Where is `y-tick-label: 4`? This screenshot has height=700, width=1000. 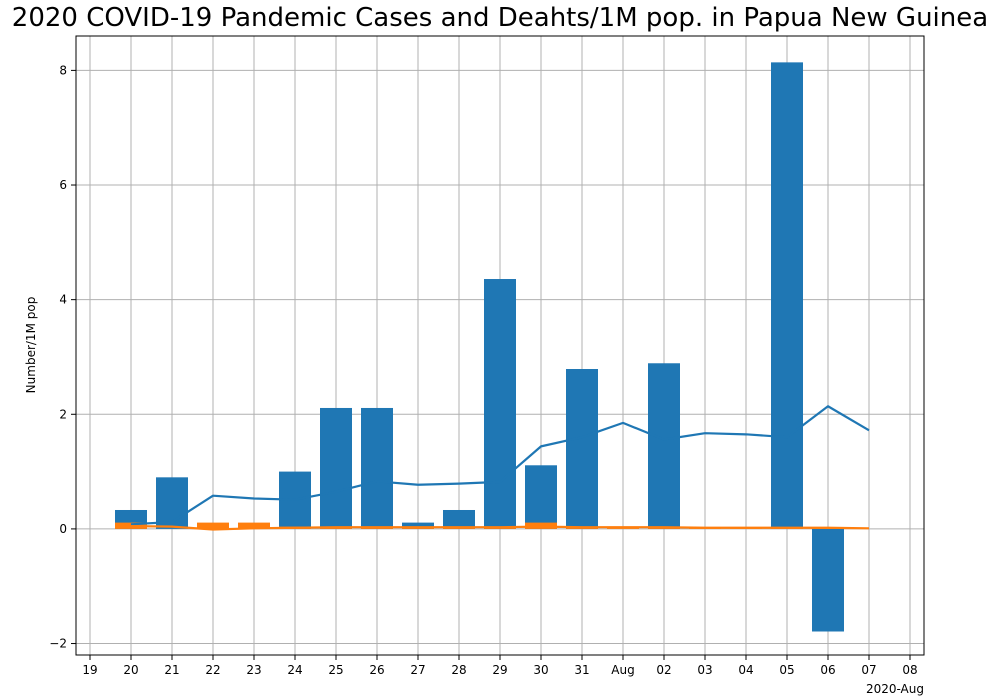
y-tick-label: 4 is located at coordinates (63, 300).